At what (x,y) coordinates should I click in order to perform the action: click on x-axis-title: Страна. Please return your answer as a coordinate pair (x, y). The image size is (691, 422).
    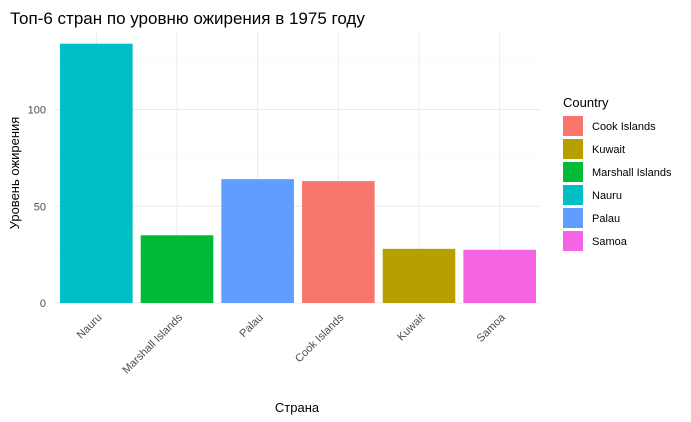
    Looking at the image, I should click on (297, 407).